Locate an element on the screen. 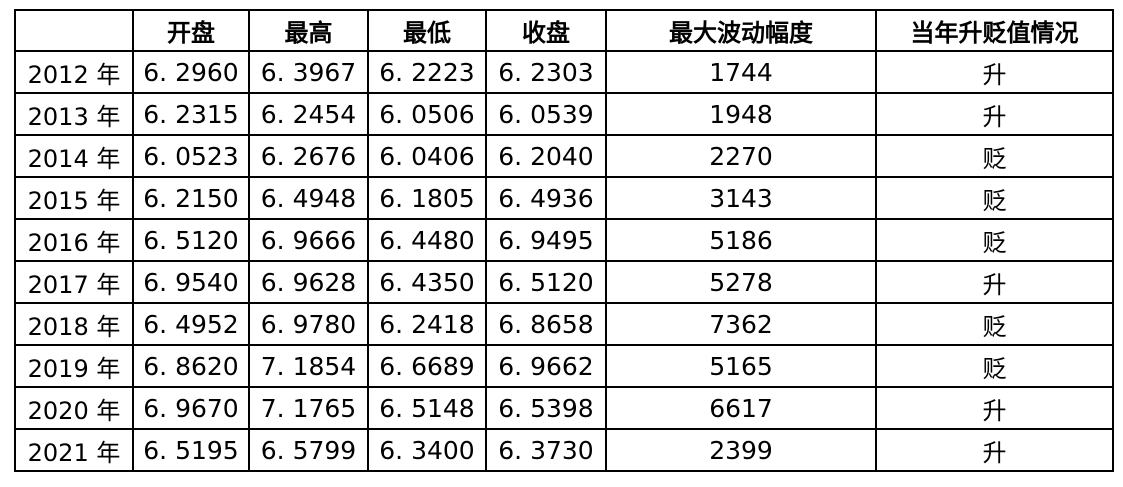 The width and height of the screenshot is (1123, 487). year-cell: 2020 年 is located at coordinates (74, 408).